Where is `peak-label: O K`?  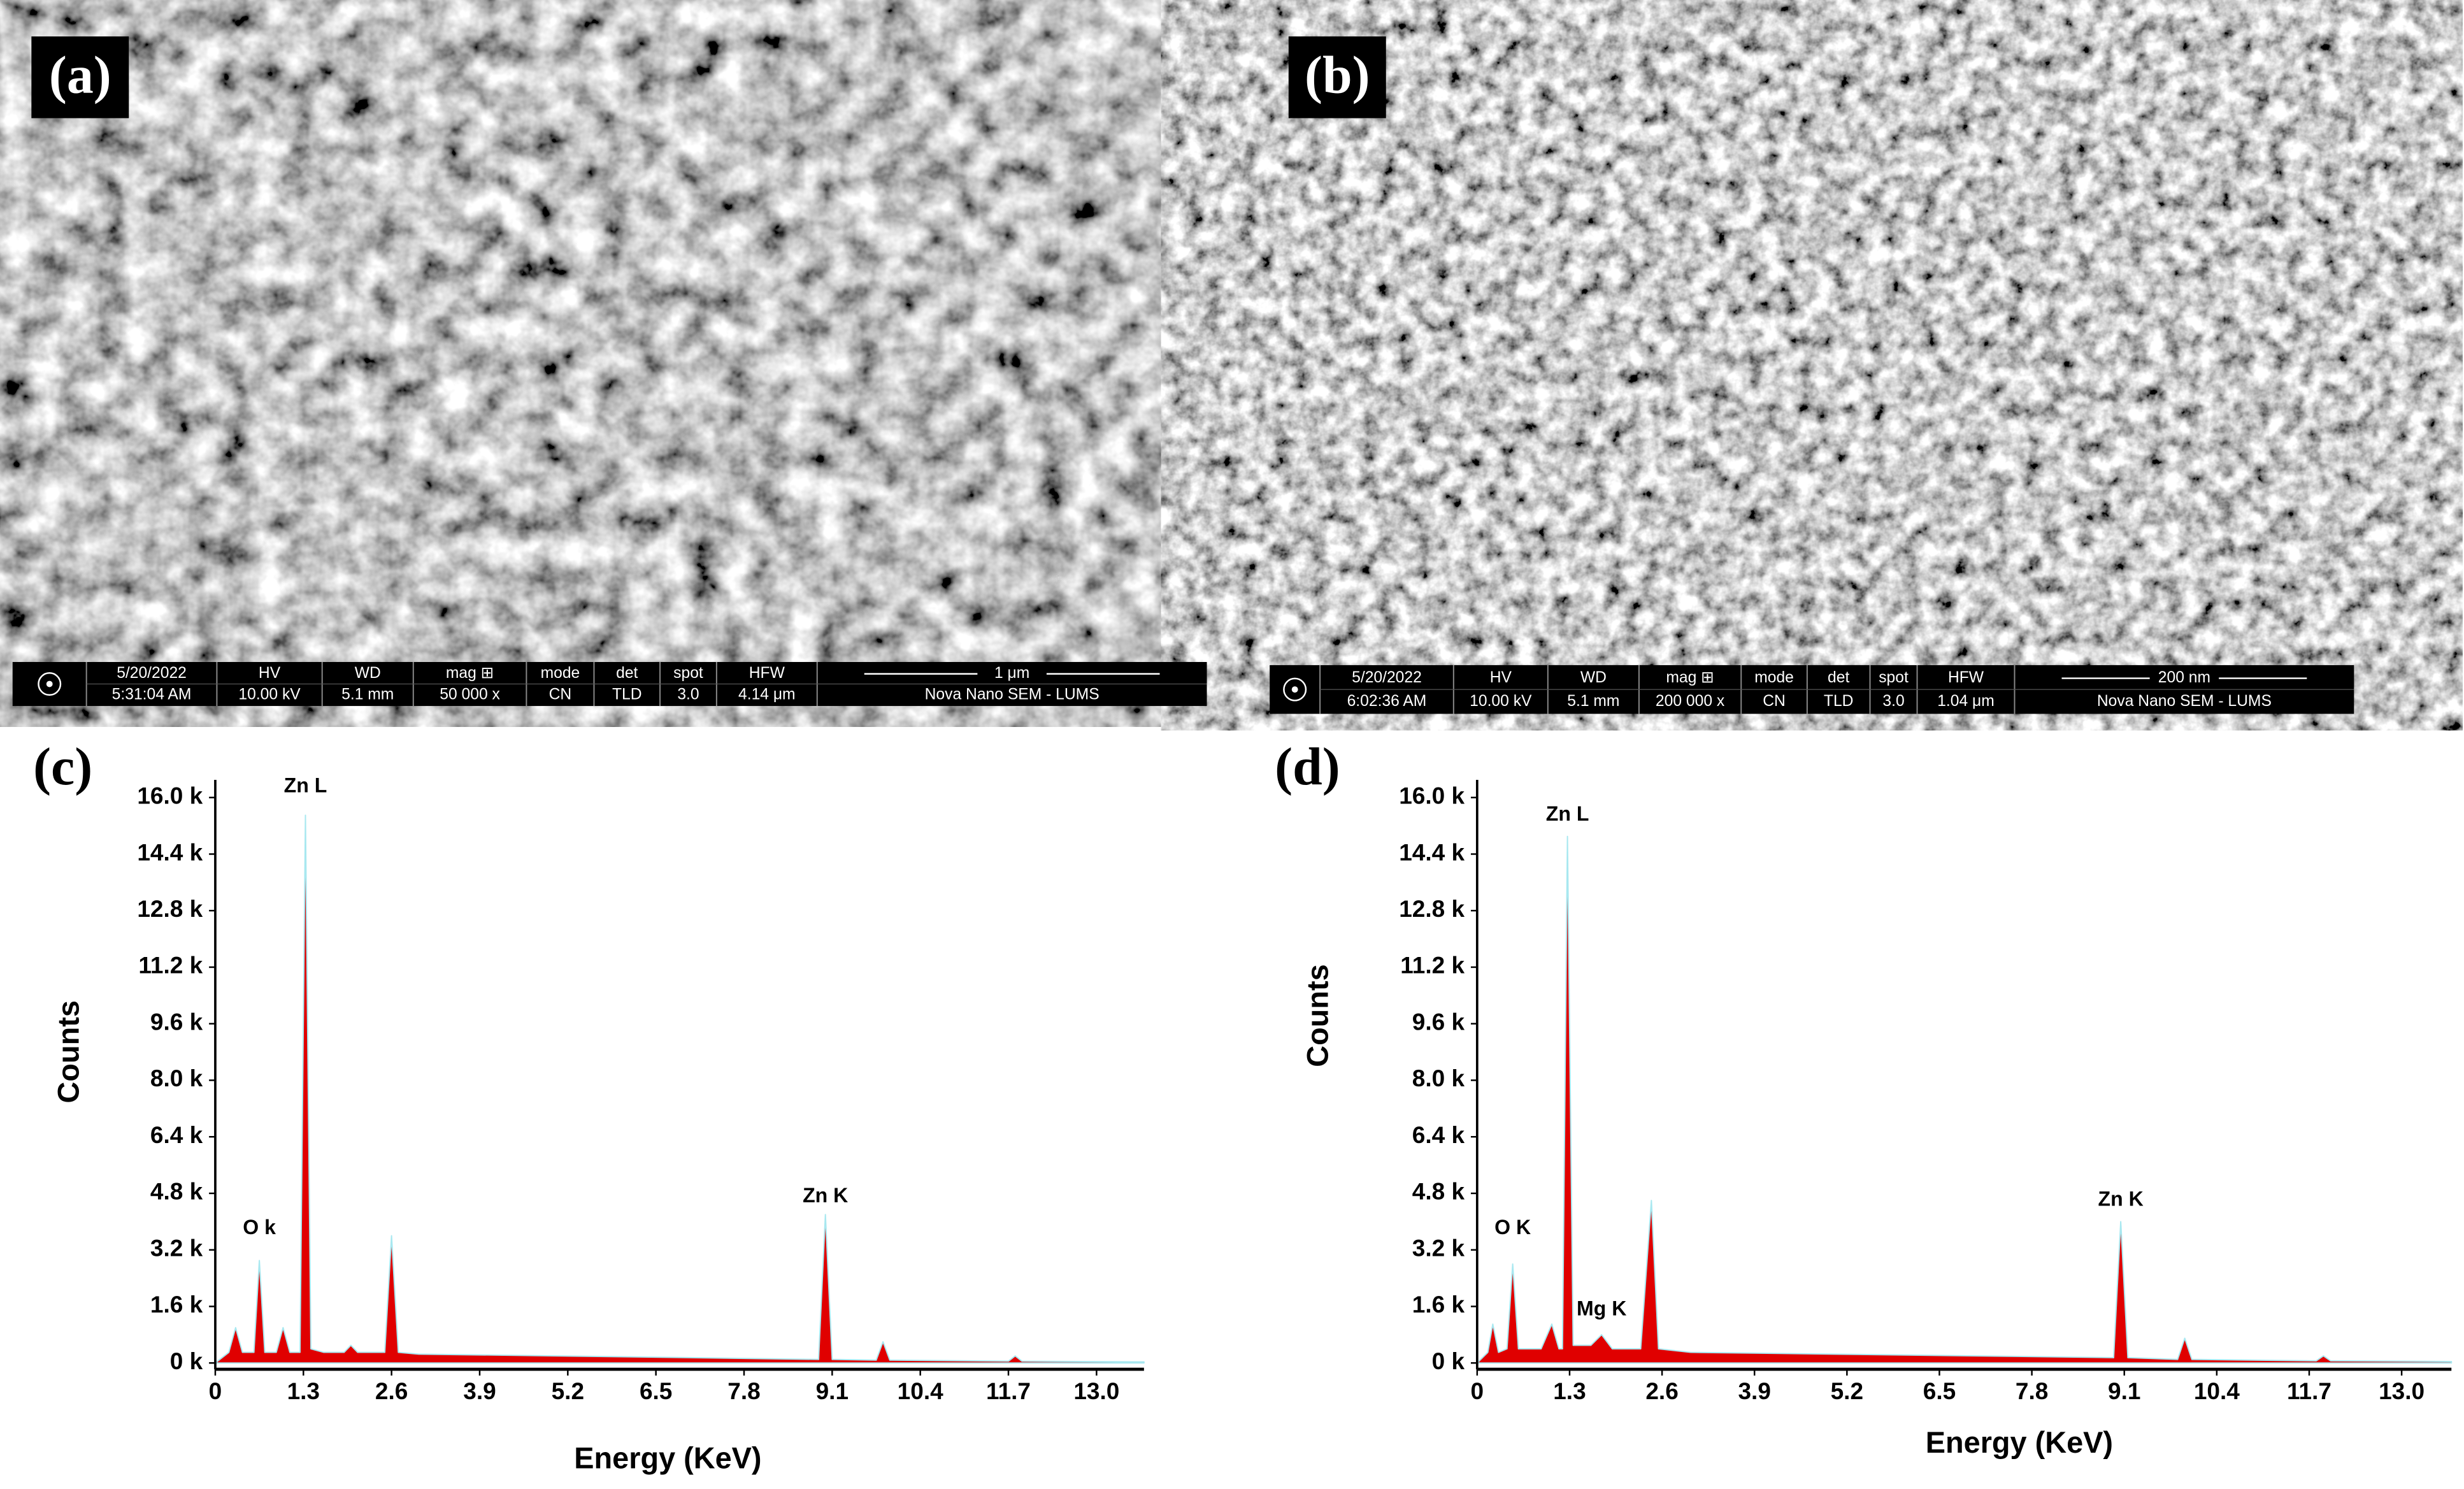 peak-label: O K is located at coordinates (1512, 1227).